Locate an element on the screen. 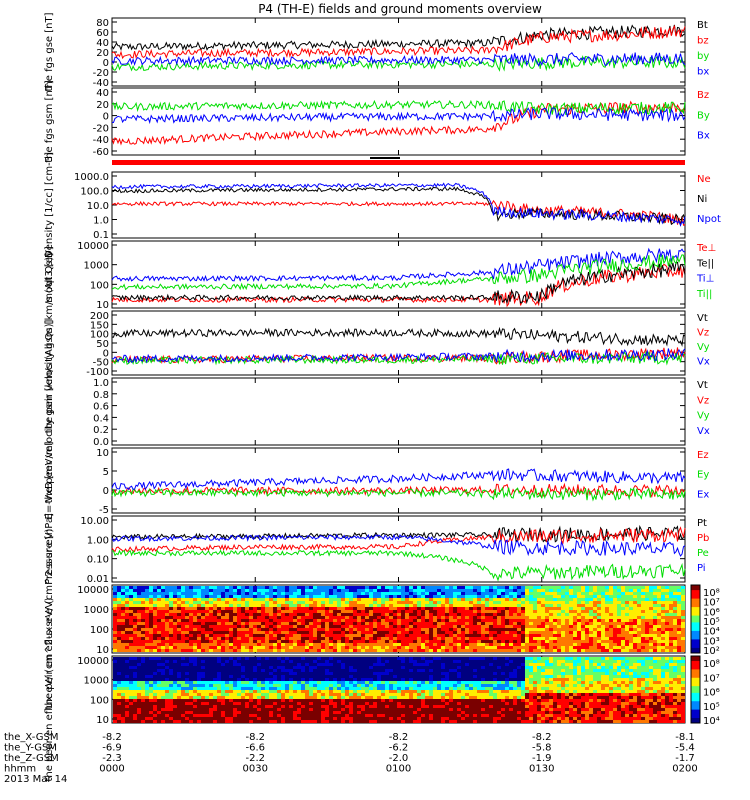 The width and height of the screenshot is (750, 800). y-tick-label: 0 is located at coordinates (106, 63).